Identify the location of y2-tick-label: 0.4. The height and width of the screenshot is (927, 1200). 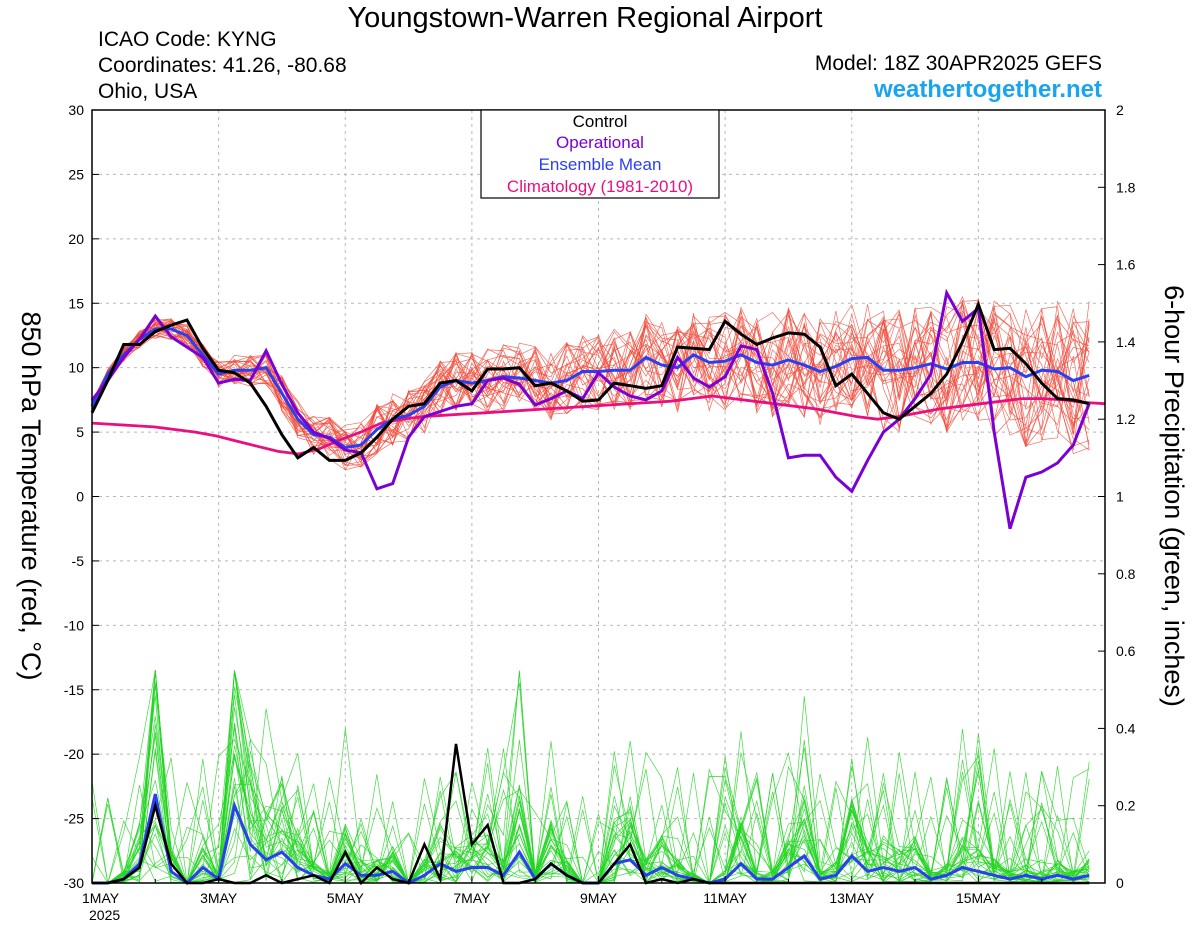
(1126, 728).